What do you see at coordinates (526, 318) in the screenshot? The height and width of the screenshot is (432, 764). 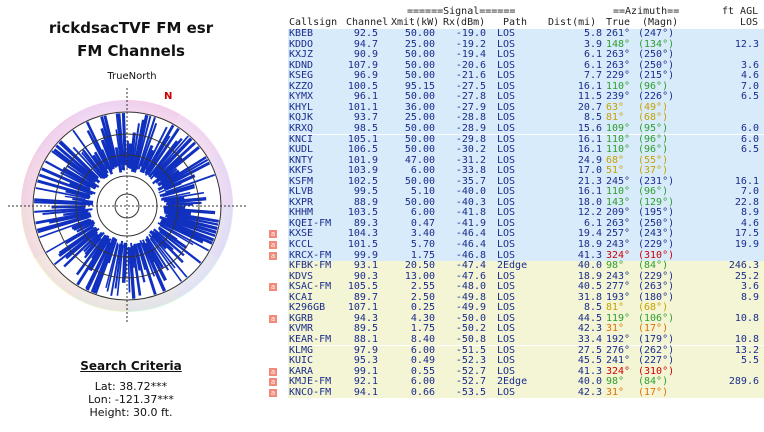 I see `table-row: KGRB 94.3 4.30 -50.0 LOS 44.5 119° (106°) 10.8` at bounding box center [526, 318].